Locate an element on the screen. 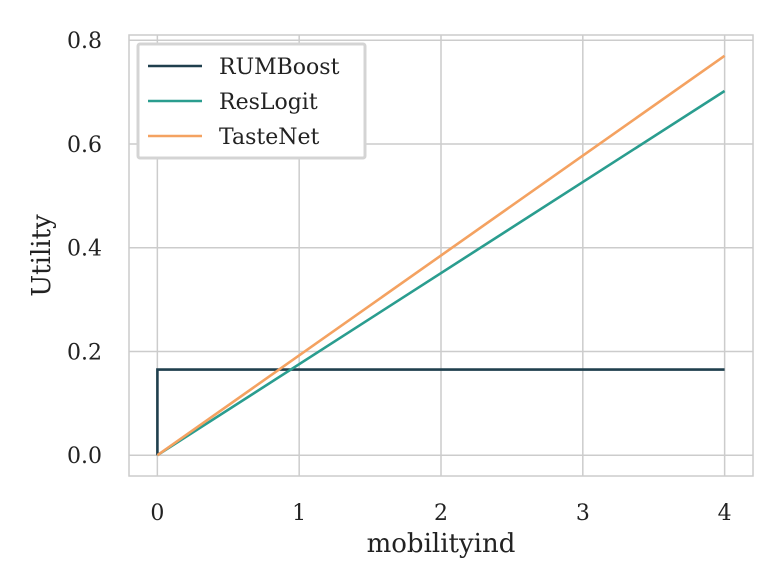 The image size is (783, 588). y-tick-label: 0.8 is located at coordinates (84, 41).